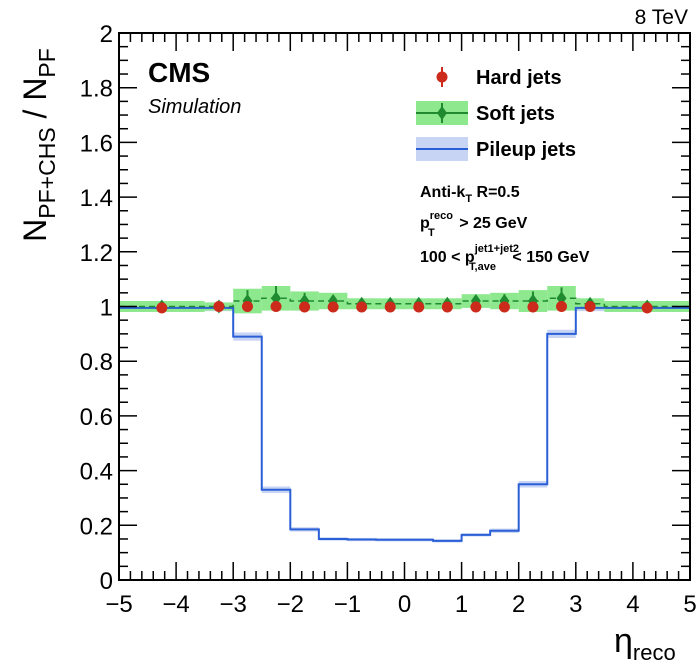 Image resolution: width=700 pixels, height=671 pixels. I want to click on x-tick-label: 3, so click(575, 604).